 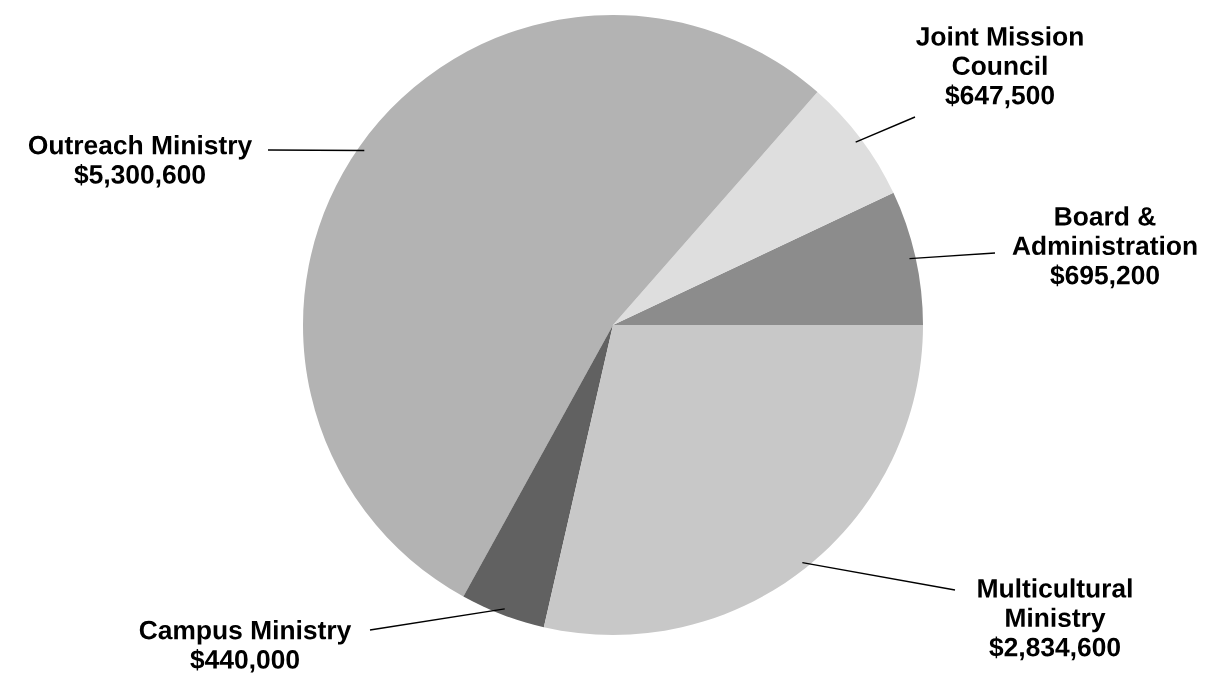 What do you see at coordinates (245, 632) in the screenshot?
I see `slice-label: Campus Ministry` at bounding box center [245, 632].